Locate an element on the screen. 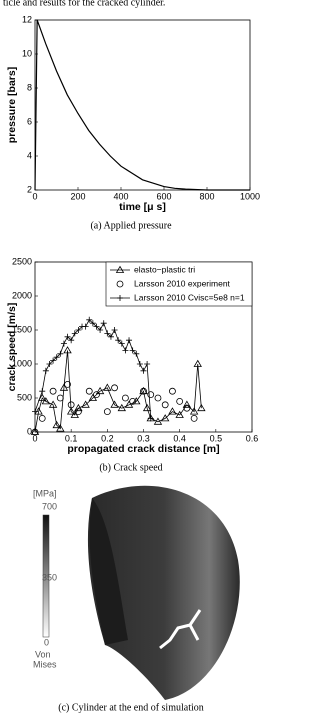 The height and width of the screenshot is (719, 320). cylinder-edge is located at coordinates (108, 571).